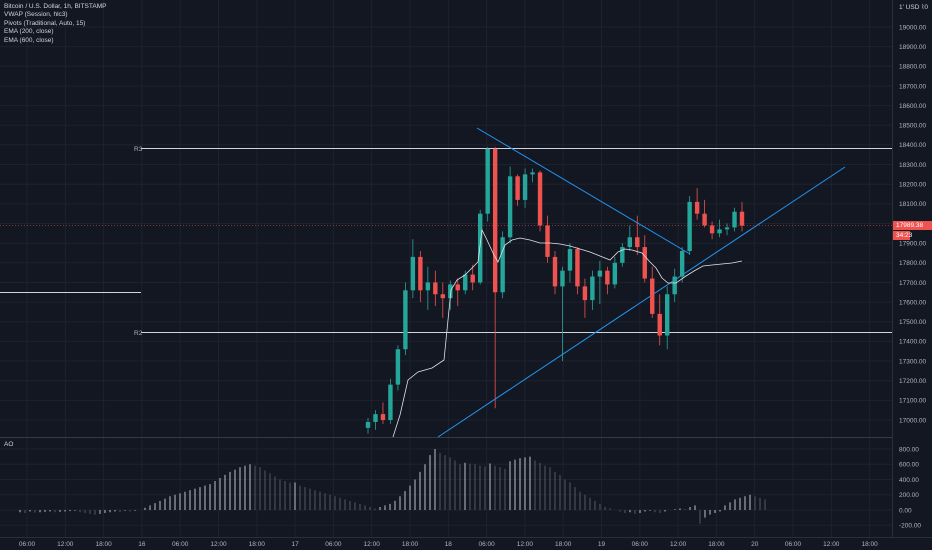 This screenshot has width=932, height=550. I want to click on time-tick-label: 17, so click(295, 544).